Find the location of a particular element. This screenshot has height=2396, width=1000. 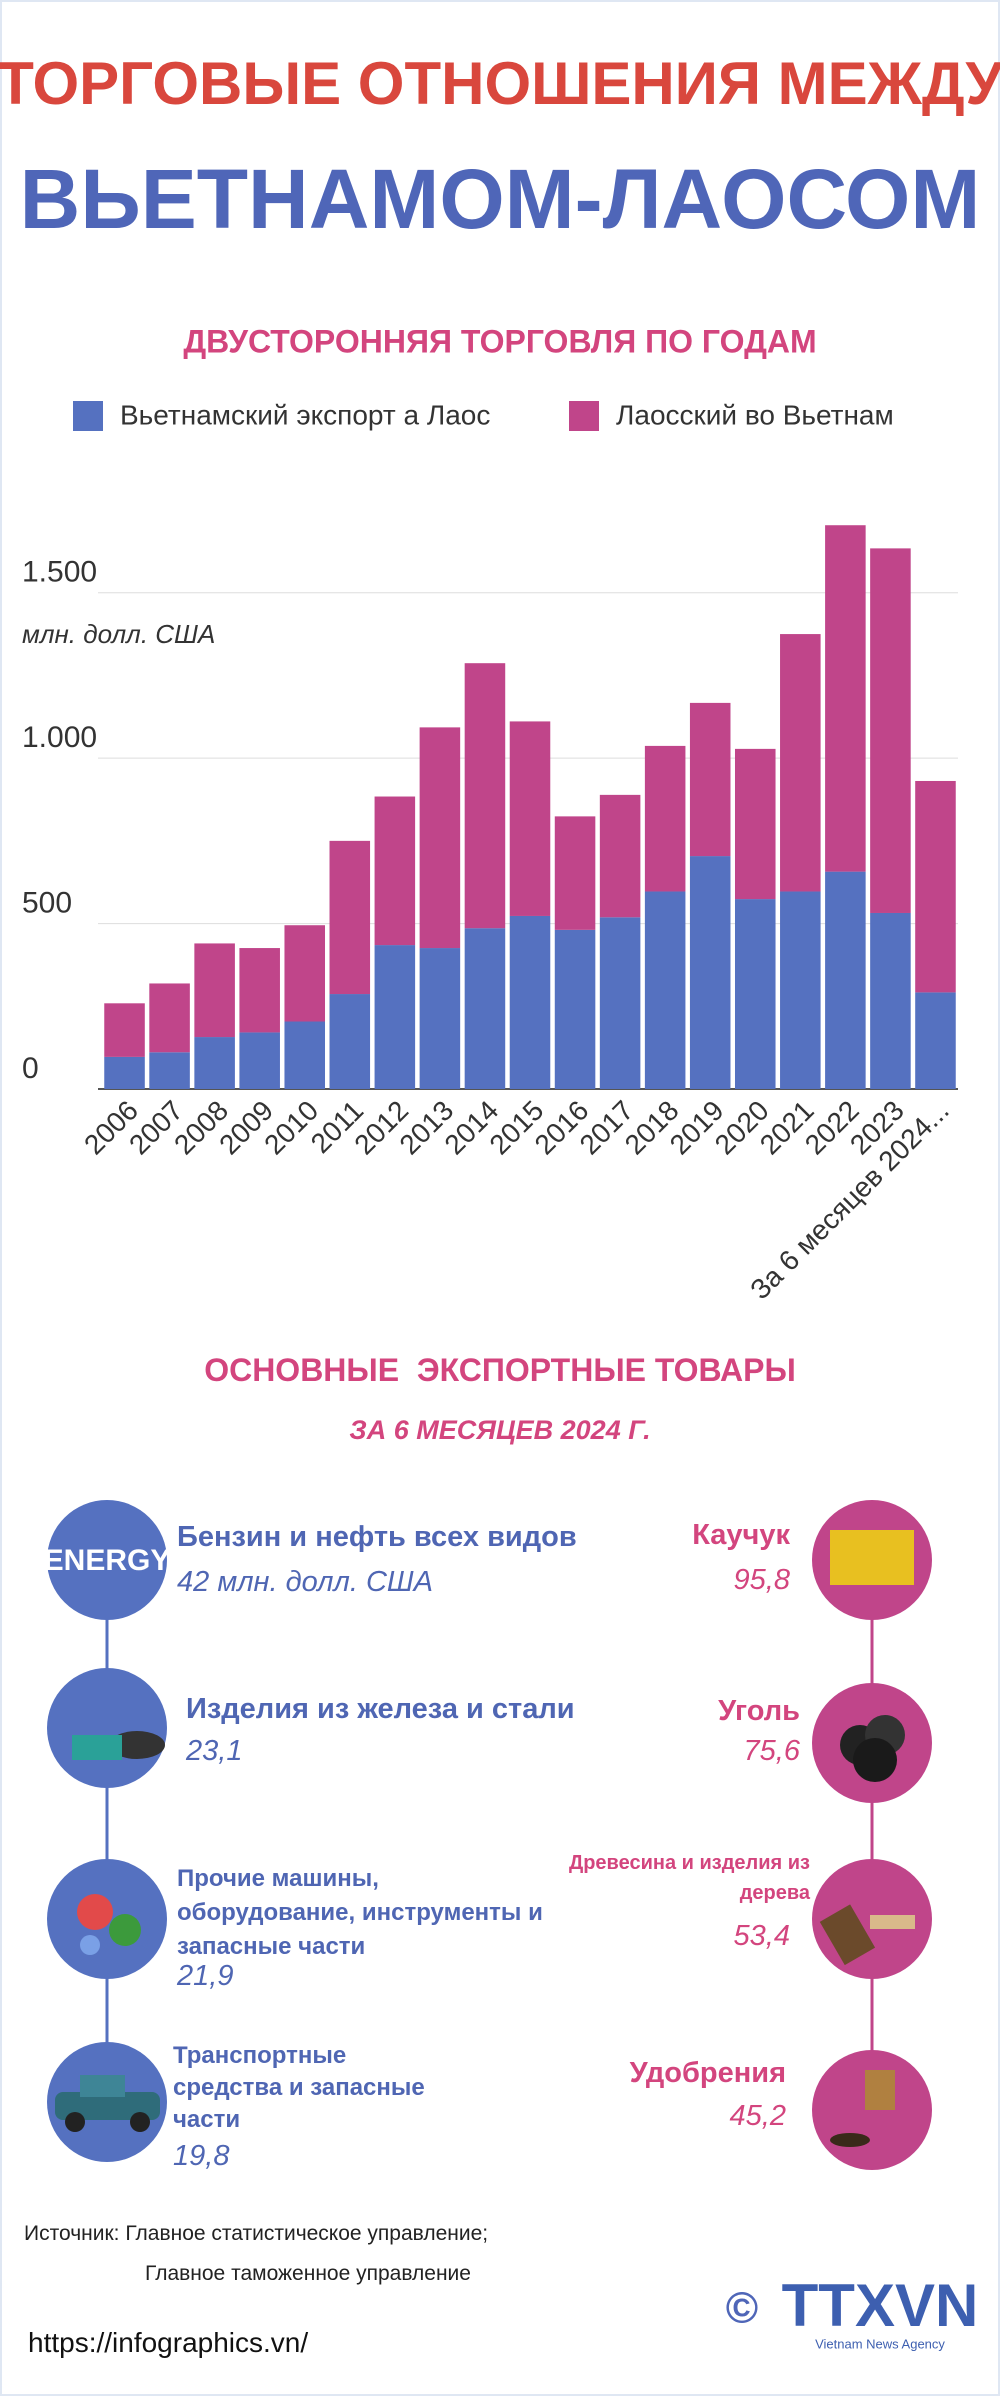

product-name: Каучук is located at coordinates (741, 1535).